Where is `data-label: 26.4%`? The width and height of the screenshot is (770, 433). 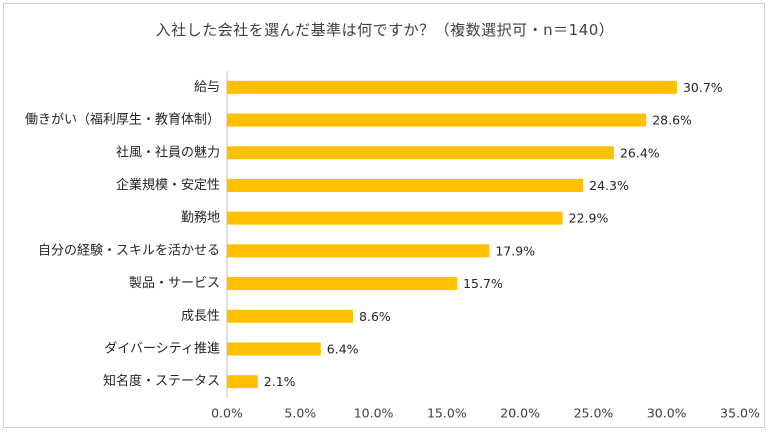 data-label: 26.4% is located at coordinates (640, 152).